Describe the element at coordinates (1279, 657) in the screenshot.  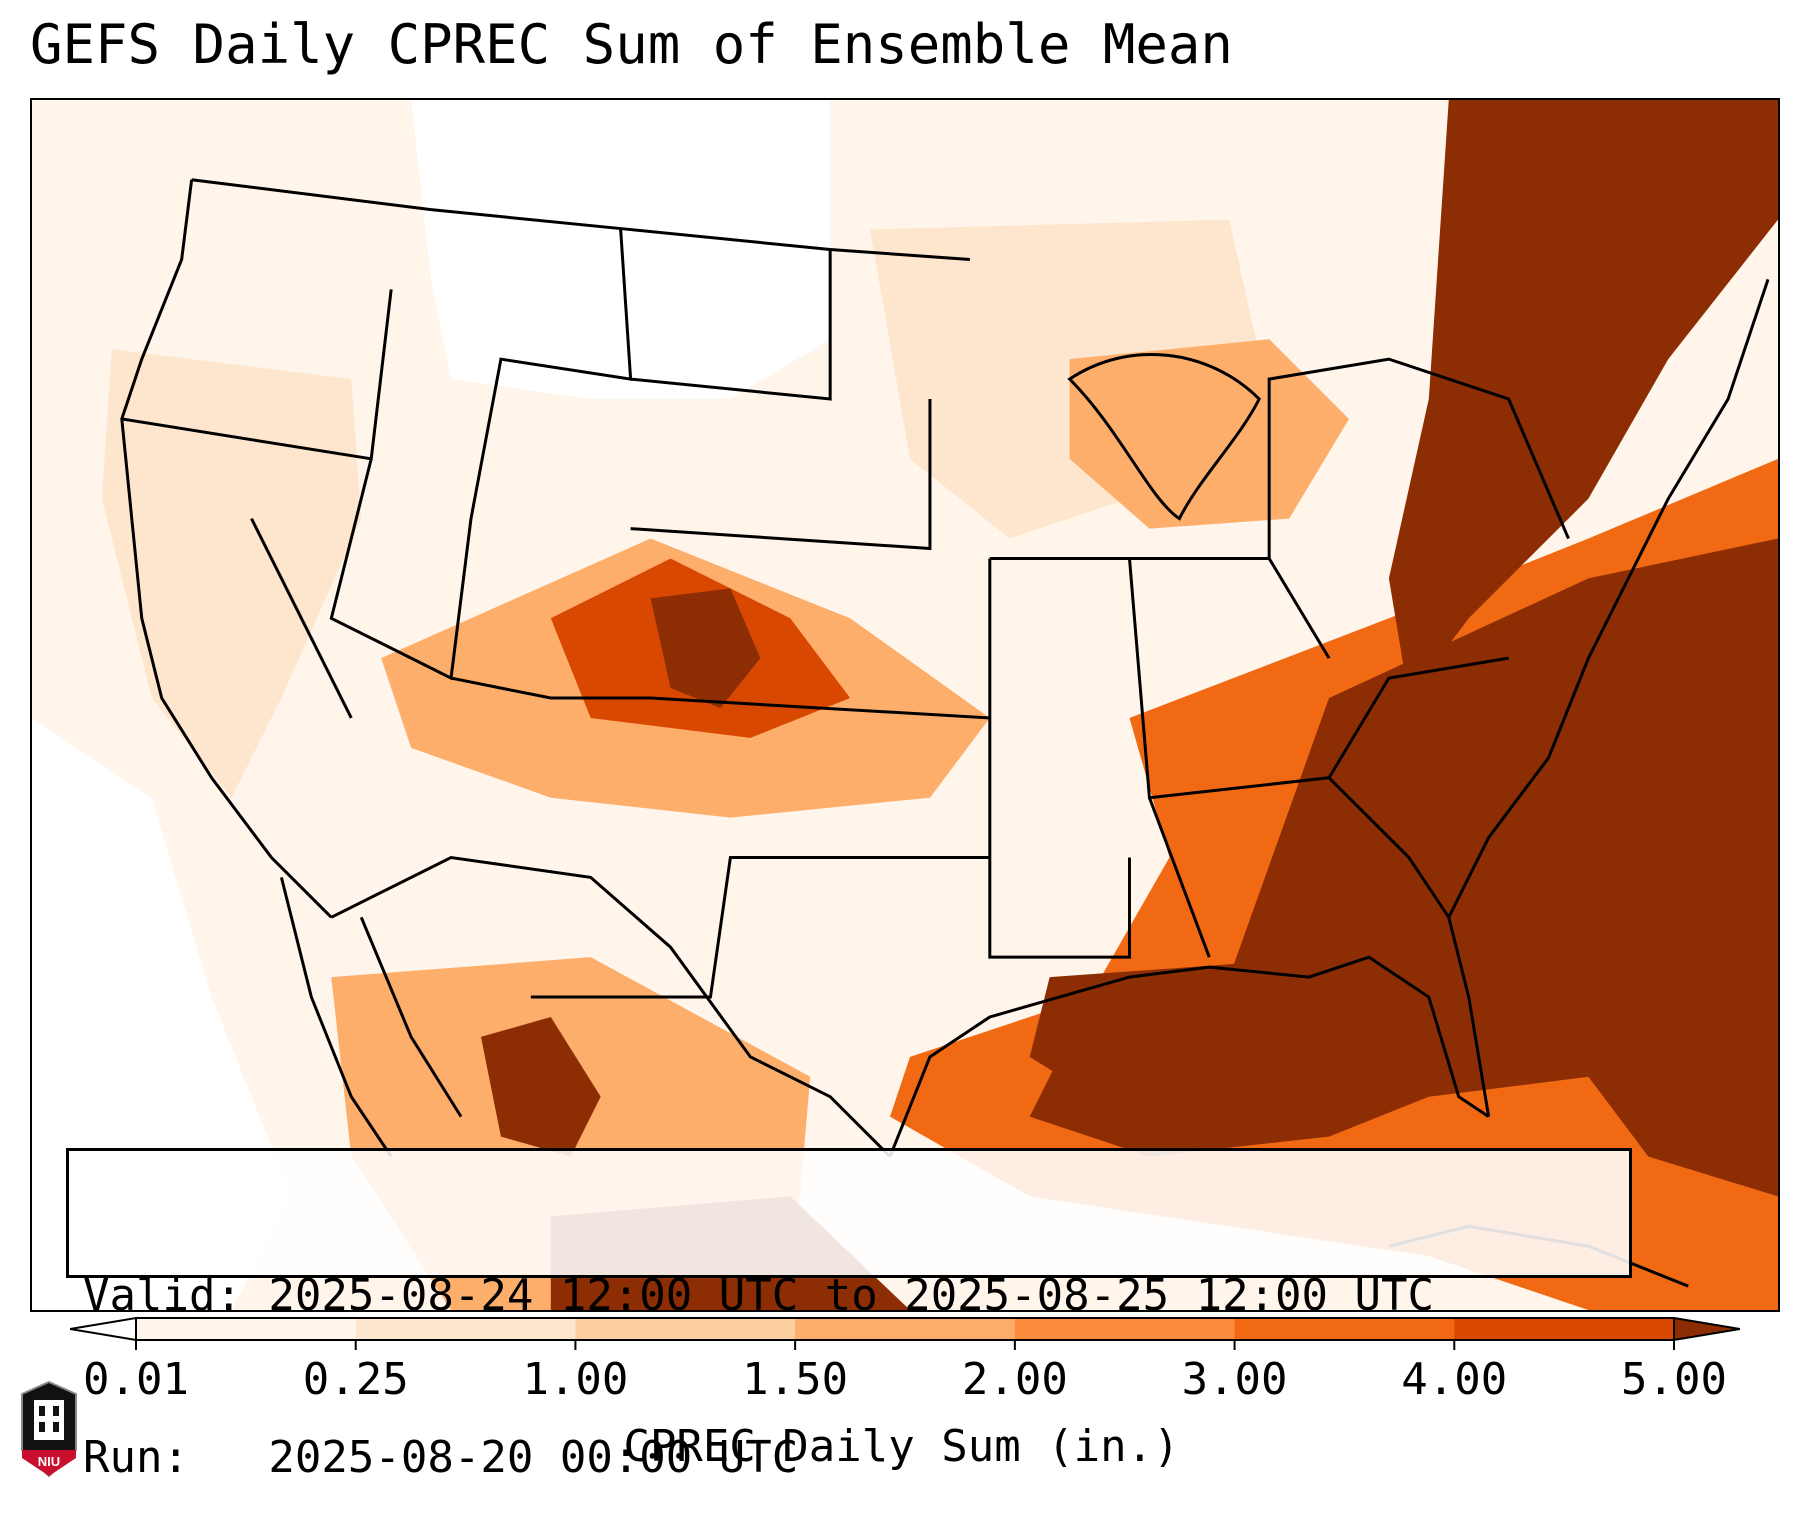
I see `state-lines-east` at that location.